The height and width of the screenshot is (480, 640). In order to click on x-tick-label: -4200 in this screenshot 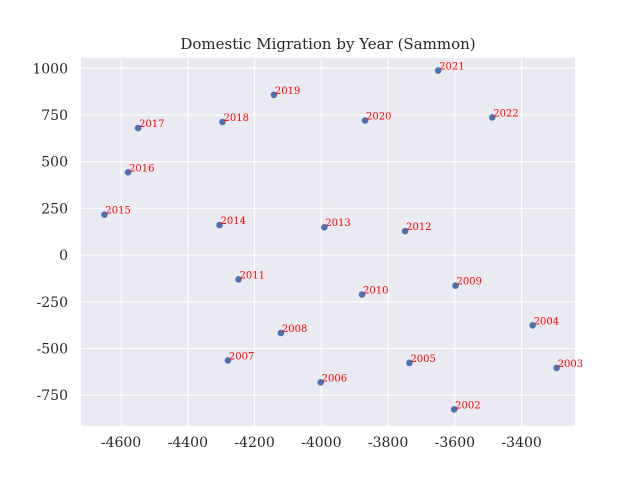, I will do `click(254, 443)`.